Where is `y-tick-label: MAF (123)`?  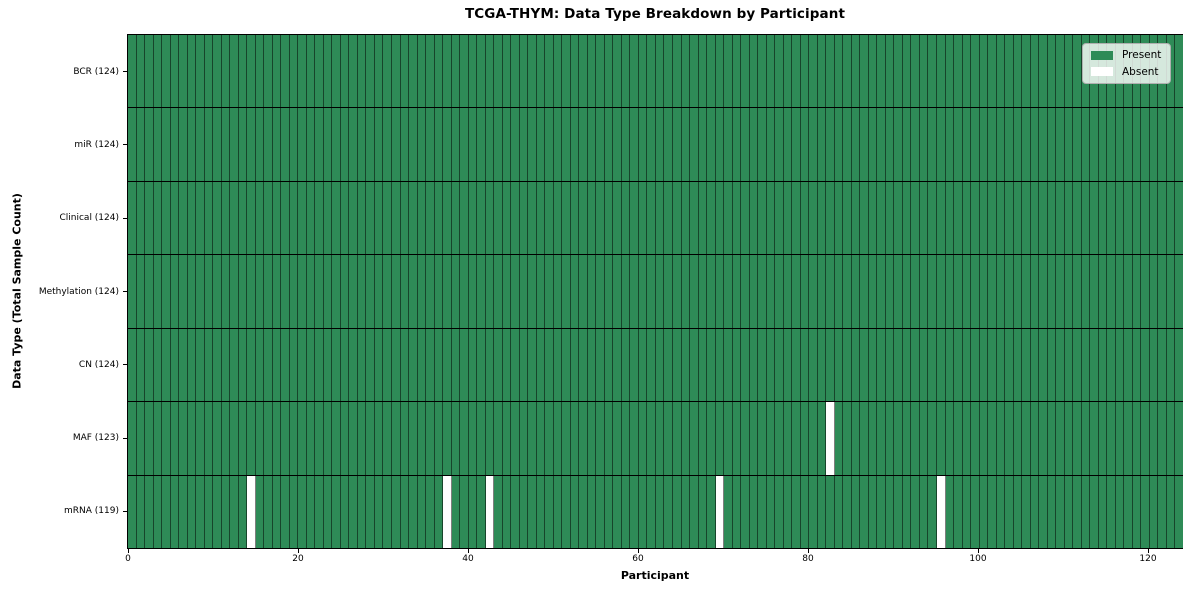
y-tick-label: MAF (123) is located at coordinates (95, 438).